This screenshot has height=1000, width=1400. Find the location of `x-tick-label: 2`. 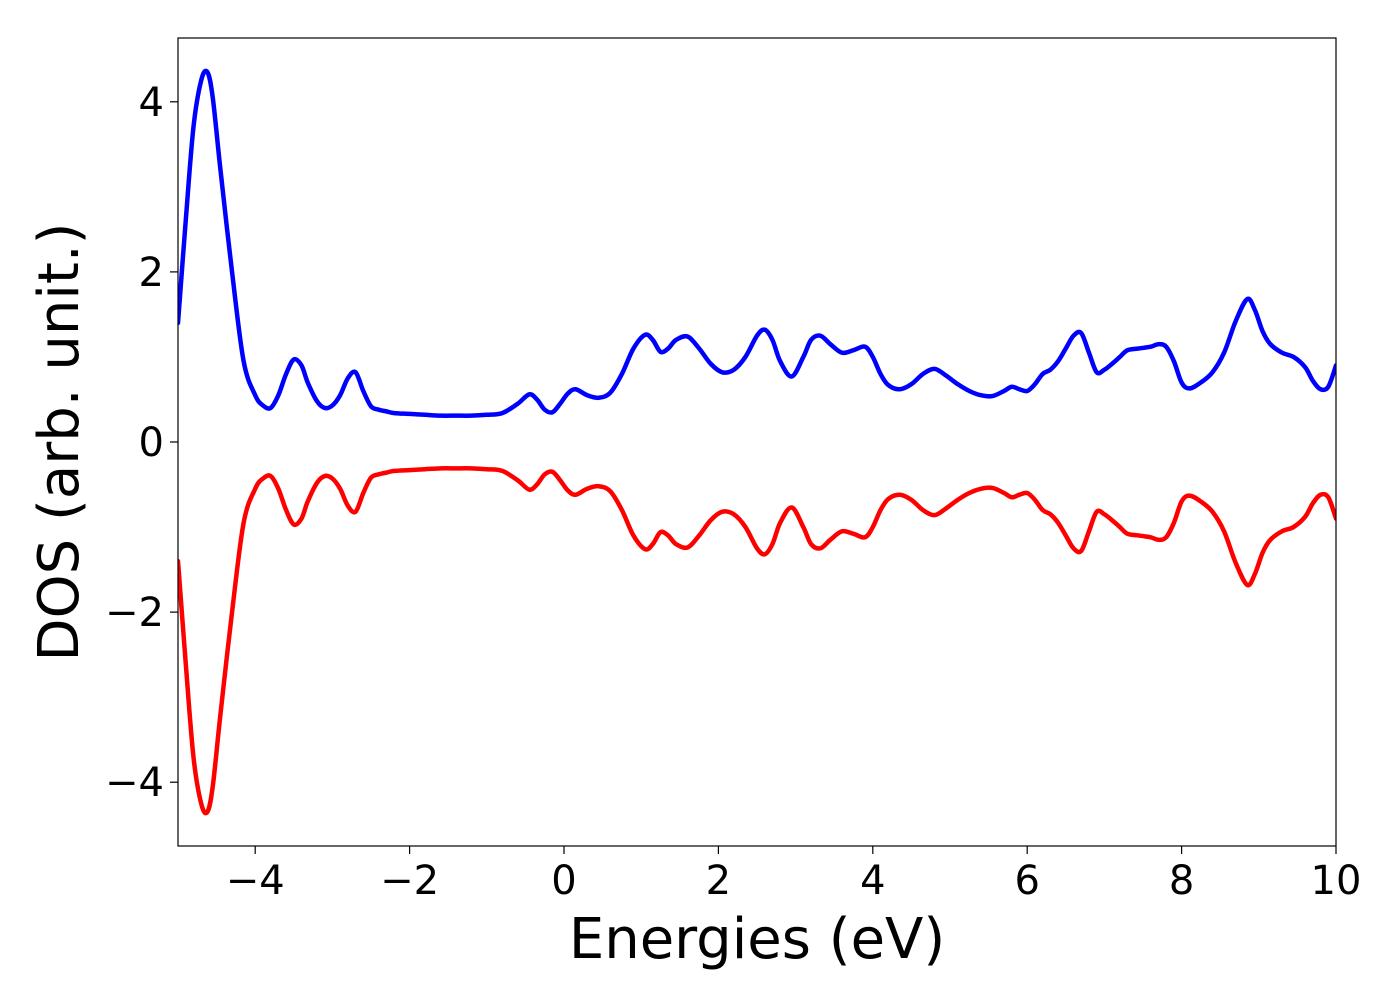

x-tick-label: 2 is located at coordinates (718, 881).